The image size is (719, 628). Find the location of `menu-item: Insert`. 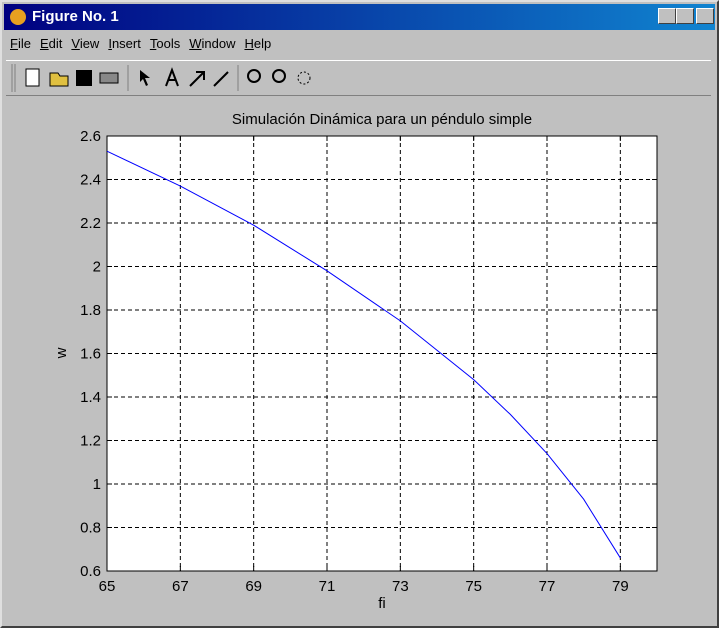

menu-item: Insert is located at coordinates (124, 43).